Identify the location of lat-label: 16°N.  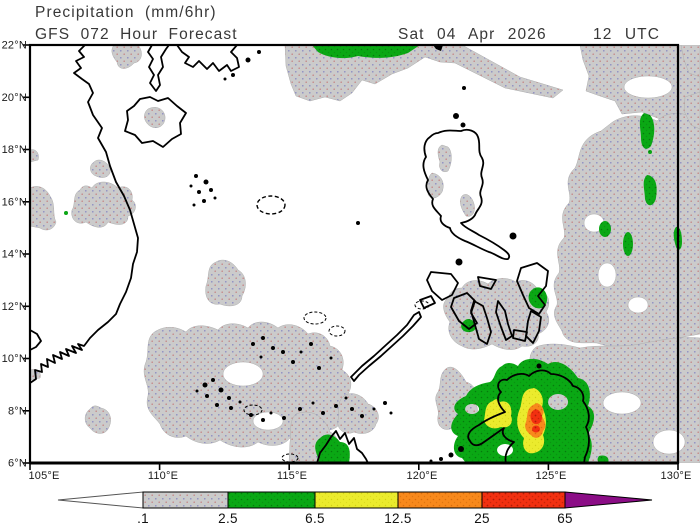
(14, 202).